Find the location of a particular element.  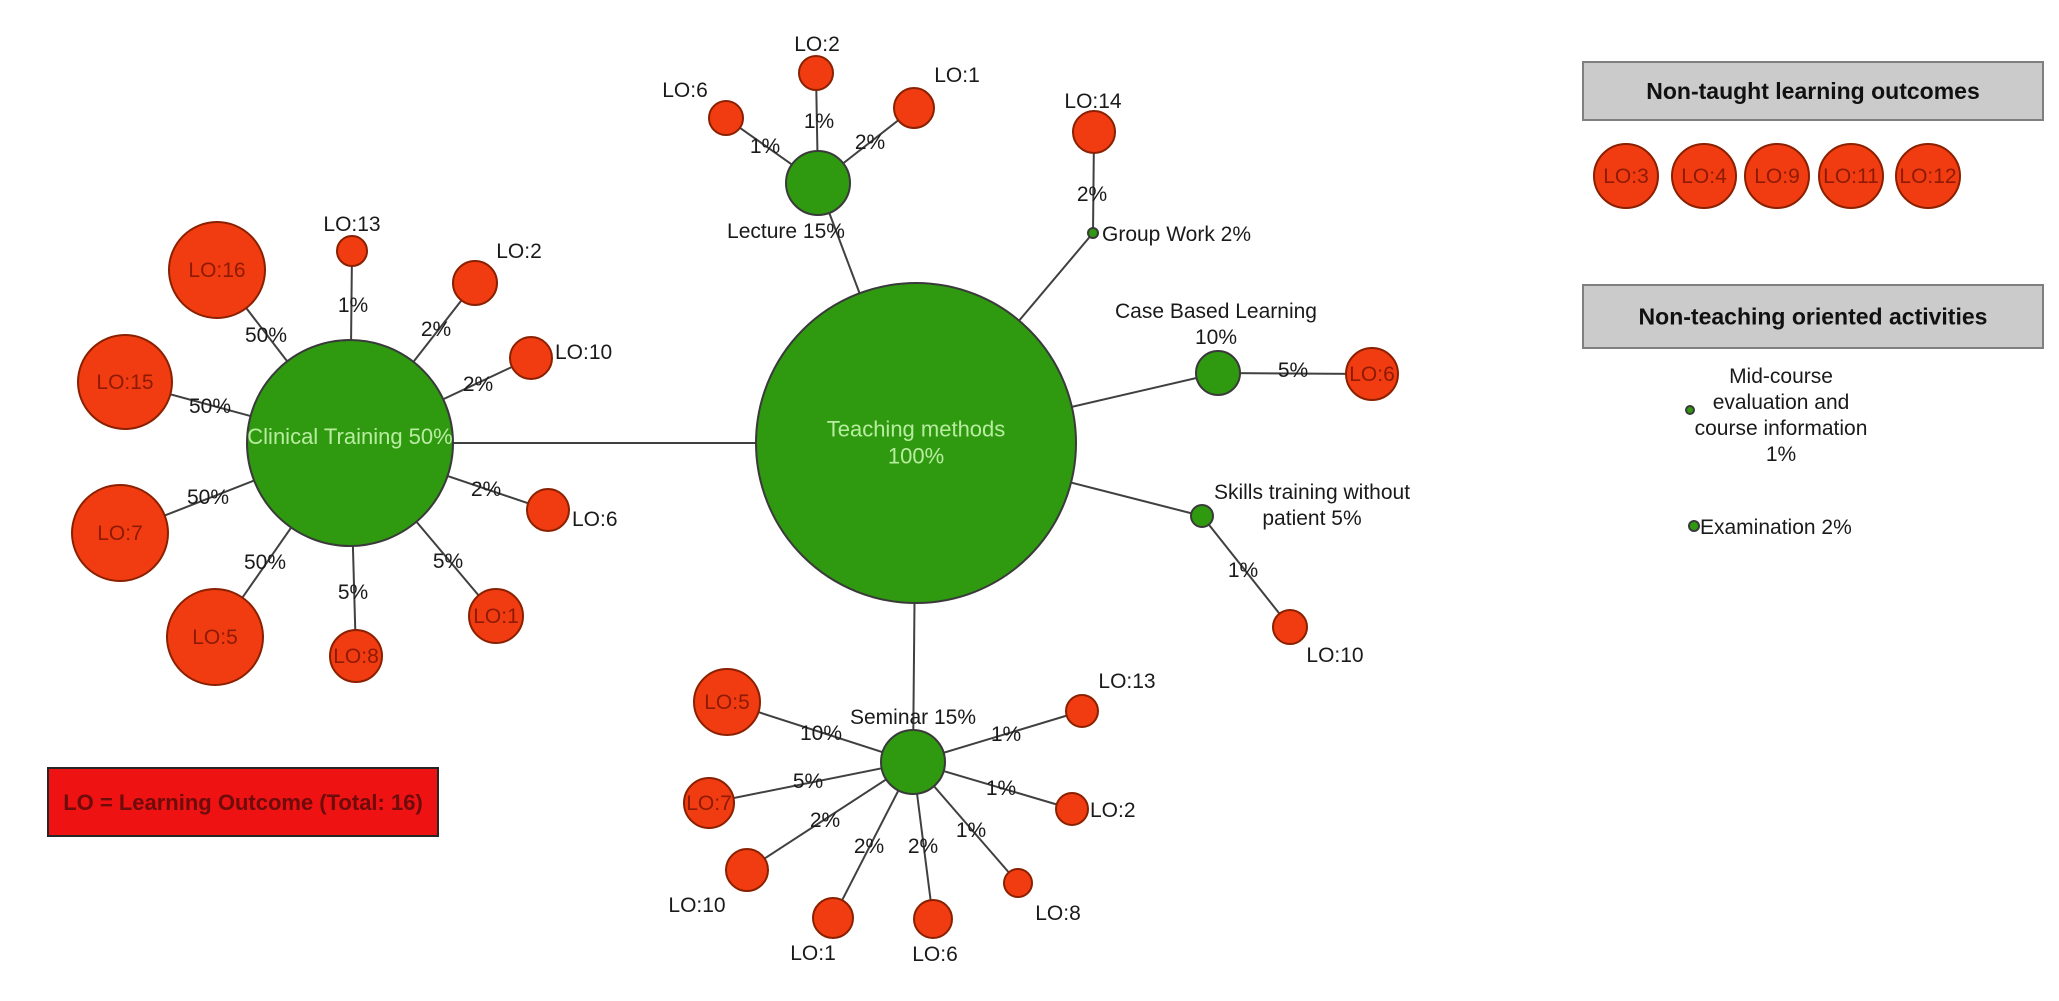

edge-label-seminar--seminar-lo10: 2% is located at coordinates (825, 820).